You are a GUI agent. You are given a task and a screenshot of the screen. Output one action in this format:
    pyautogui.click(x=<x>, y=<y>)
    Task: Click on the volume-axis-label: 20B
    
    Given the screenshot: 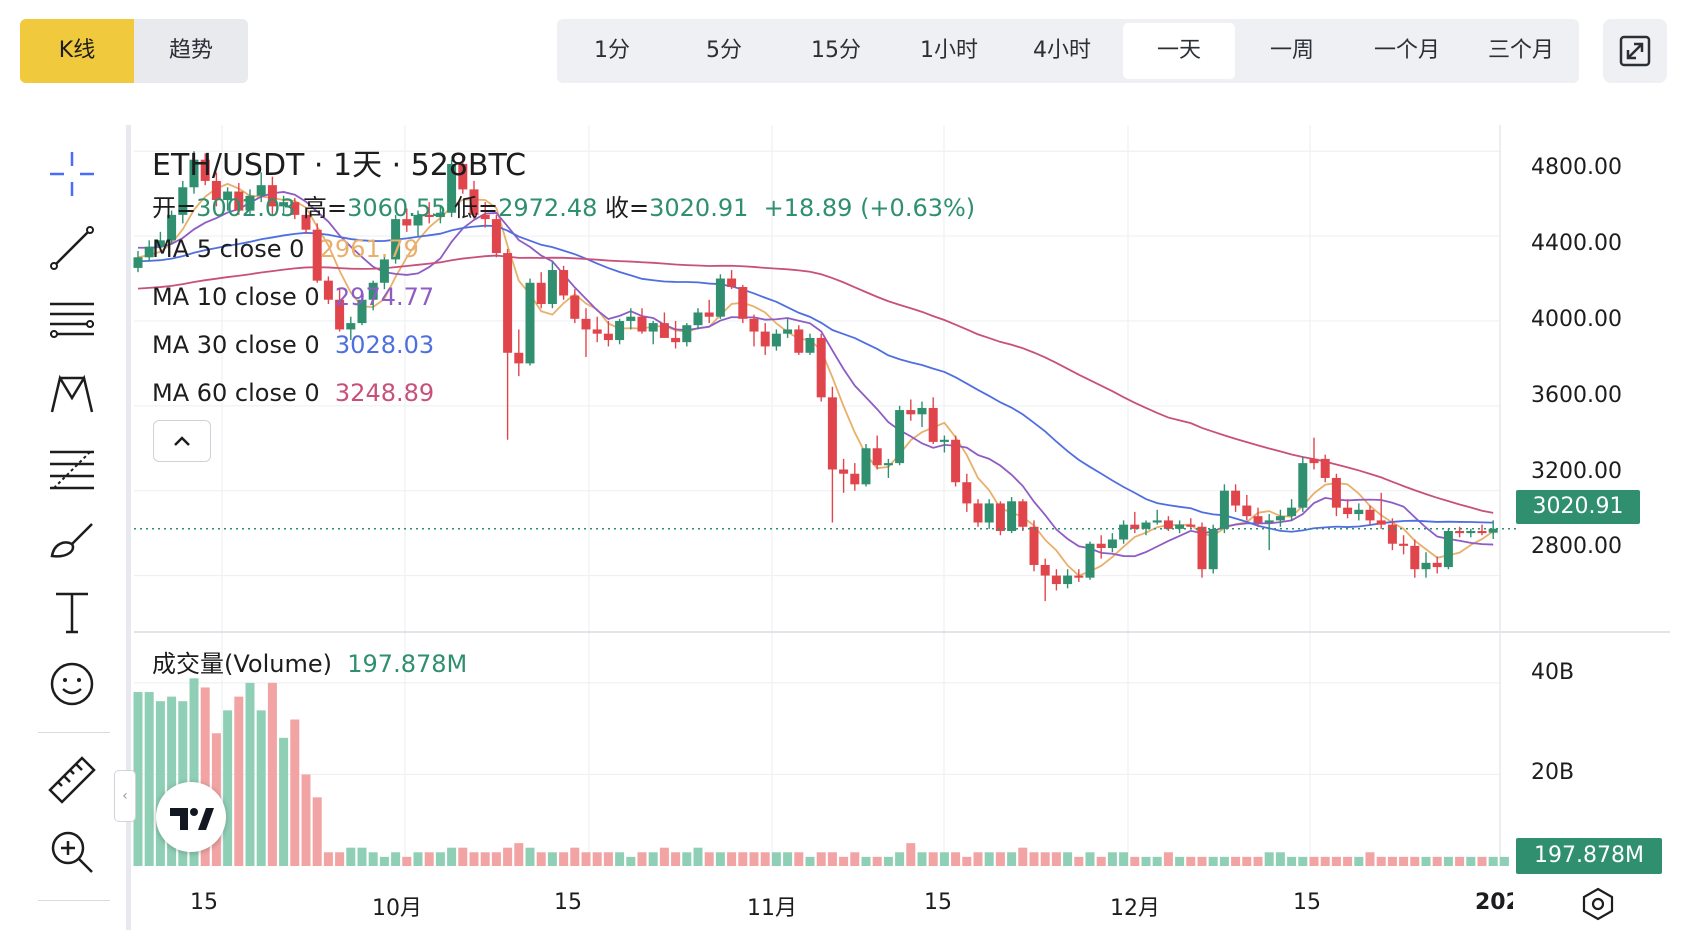 What is the action you would take?
    pyautogui.click(x=1553, y=772)
    